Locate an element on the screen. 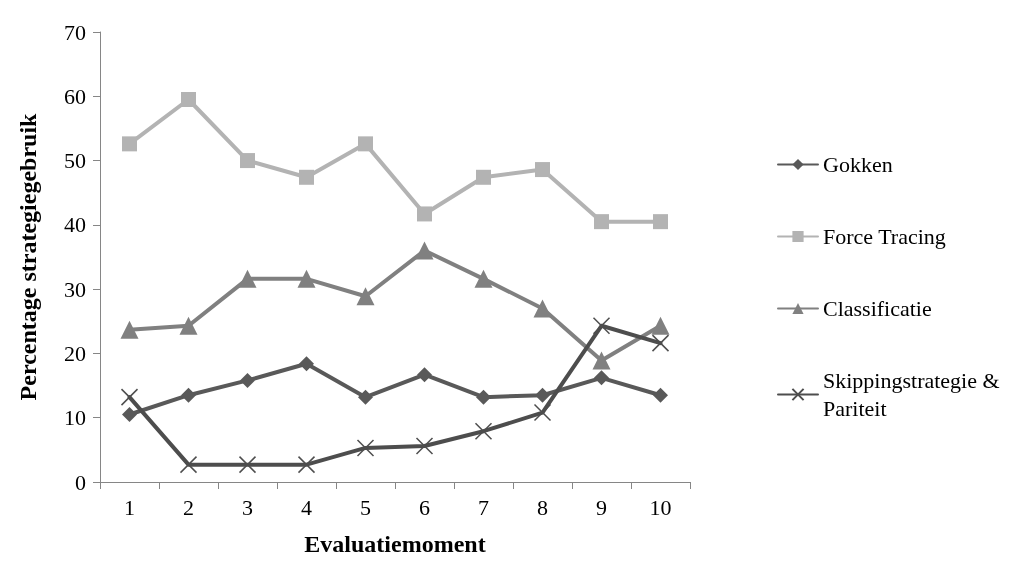 This screenshot has width=1028, height=573. x-tick-label: 3 is located at coordinates (247, 507).